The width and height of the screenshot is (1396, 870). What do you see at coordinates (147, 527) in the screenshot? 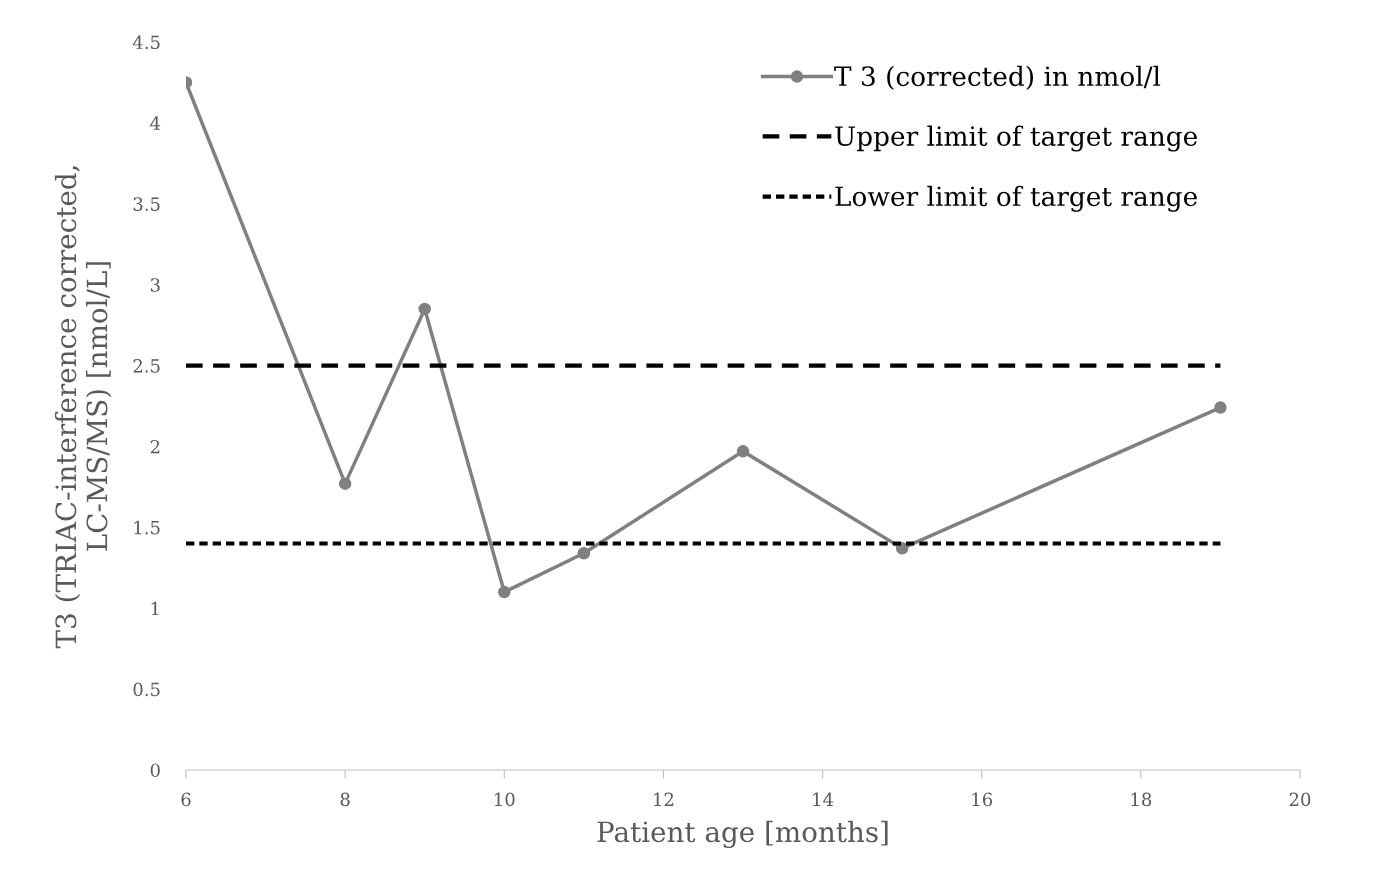
I see `y-tick-label: 1.5` at bounding box center [147, 527].